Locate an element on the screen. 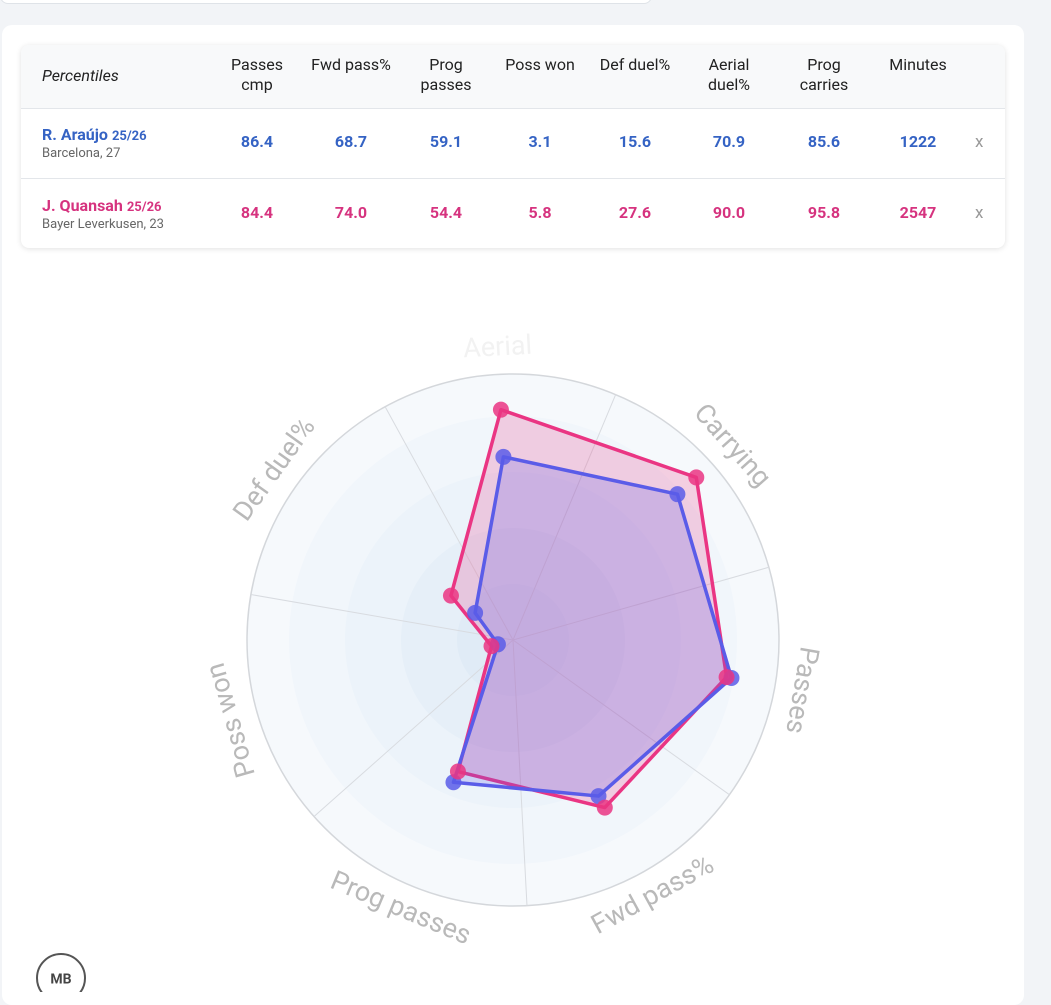 Image resolution: width=1051 pixels, height=1005 pixels. header-cell: Fwd pass% is located at coordinates (351, 64).